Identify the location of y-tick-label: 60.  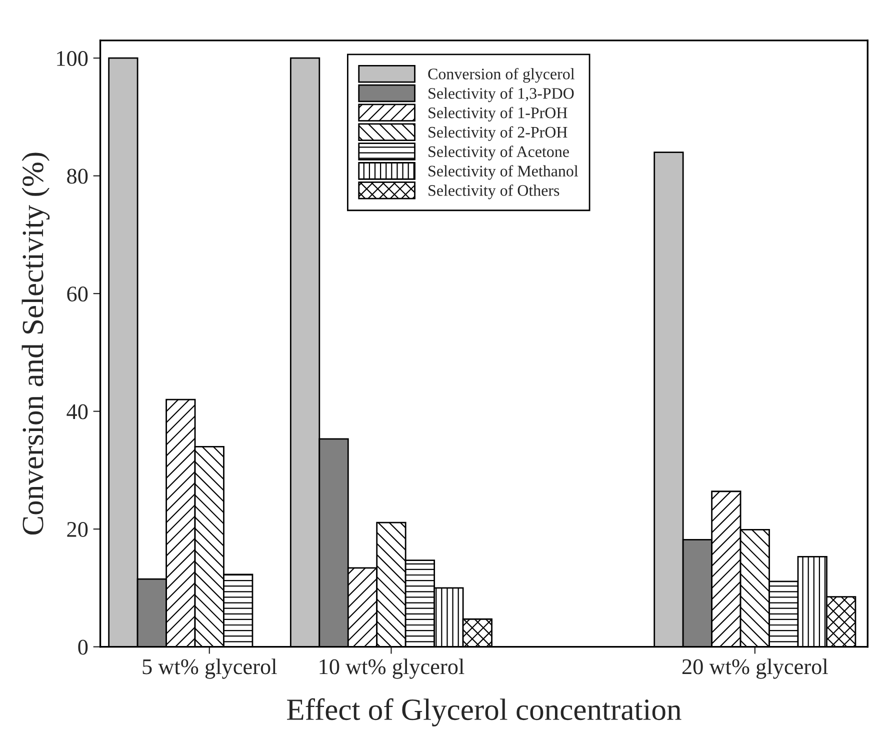
(77, 294).